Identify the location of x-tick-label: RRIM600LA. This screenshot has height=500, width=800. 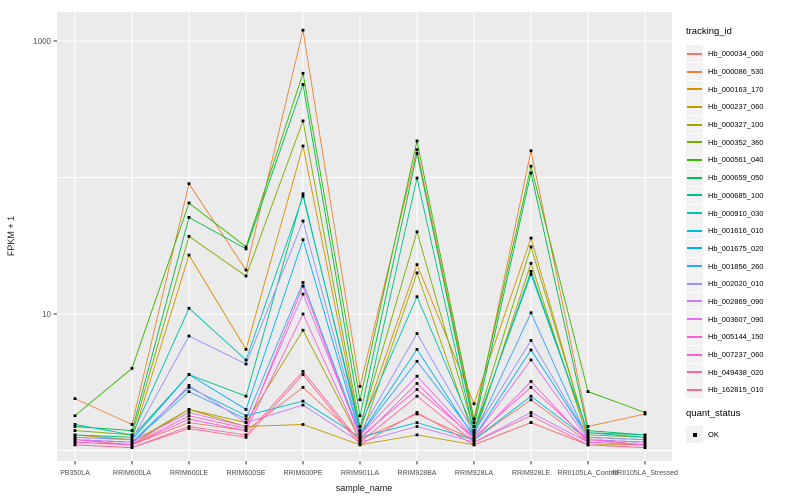
(132, 473).